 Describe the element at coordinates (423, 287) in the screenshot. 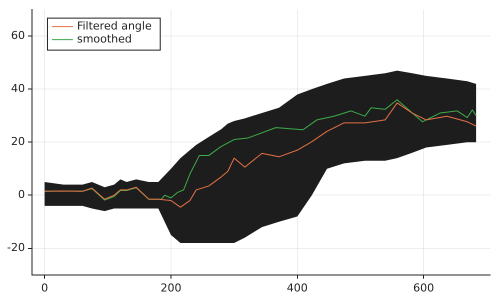

I see `x-tick-label: 600` at that location.